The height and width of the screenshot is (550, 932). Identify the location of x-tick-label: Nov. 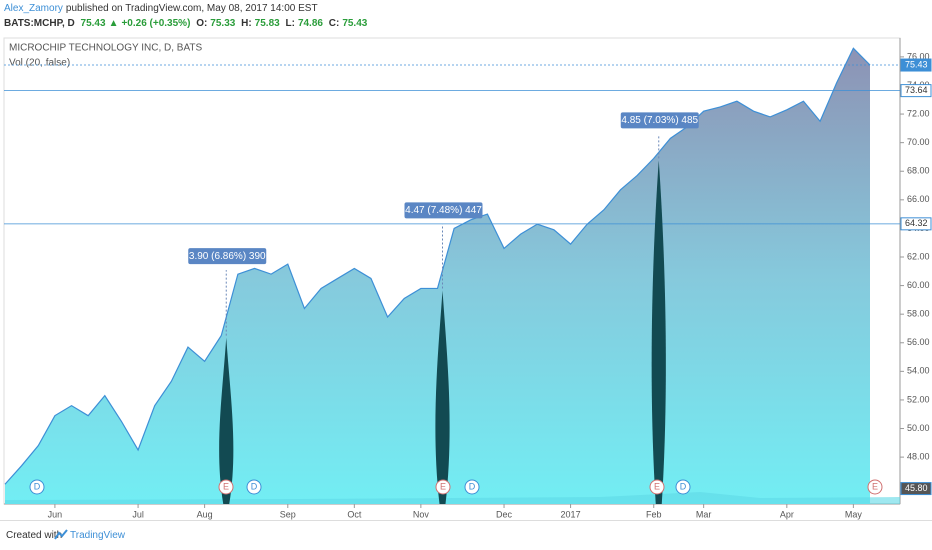
(421, 514).